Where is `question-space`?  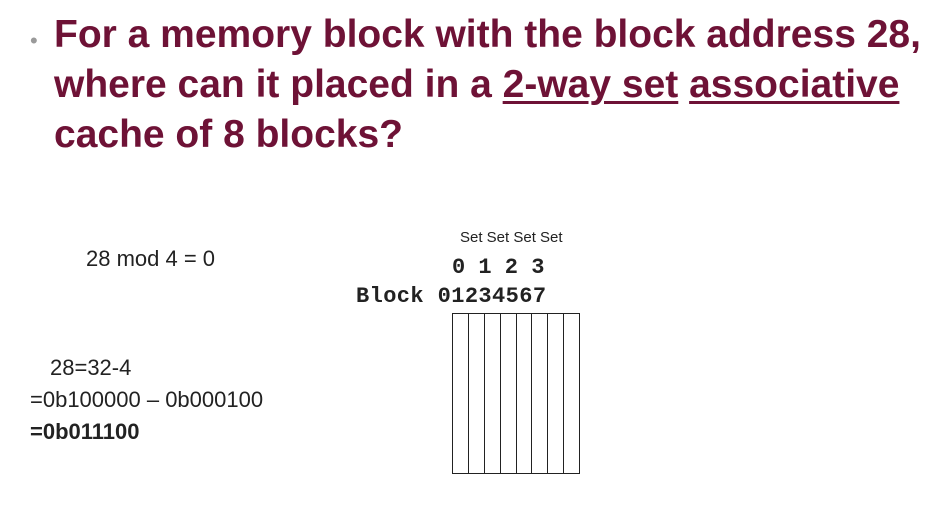 question-space is located at coordinates (683, 84).